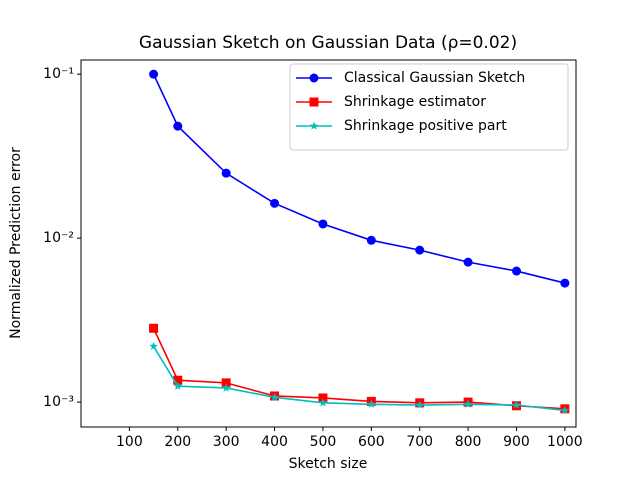  Describe the element at coordinates (58, 238) in the screenshot. I see `y-tick-label: 10⁻²` at that location.